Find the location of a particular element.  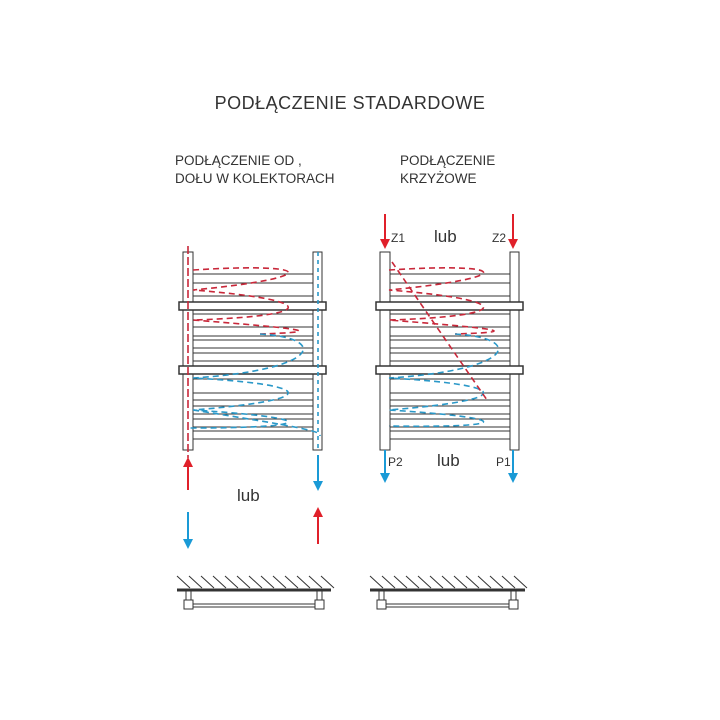

right-supply-flow is located at coordinates (441, 301).